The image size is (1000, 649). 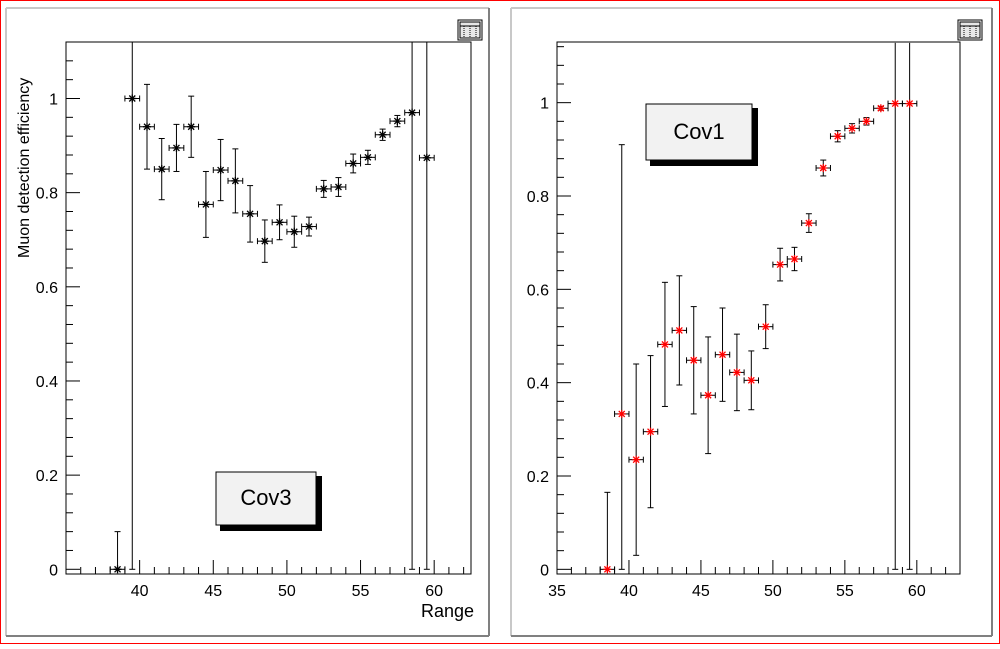 What do you see at coordinates (47, 194) in the screenshot?
I see `left-y-tick-label: 0.8` at bounding box center [47, 194].